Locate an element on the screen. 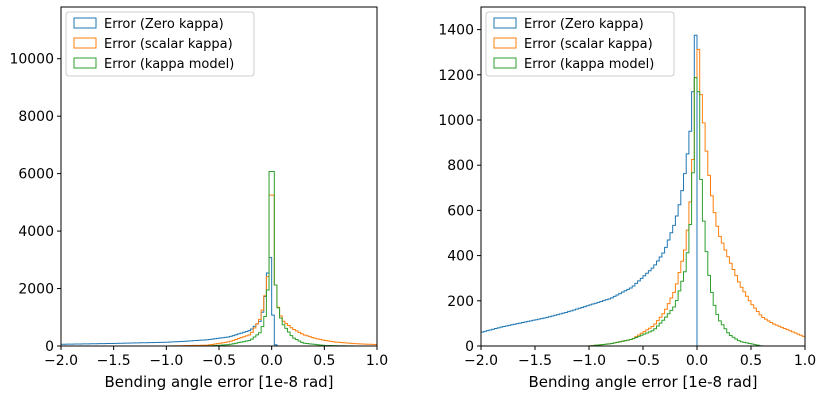  right-legend-label-kappa-model: Error (kappa model) is located at coordinates (589, 64).